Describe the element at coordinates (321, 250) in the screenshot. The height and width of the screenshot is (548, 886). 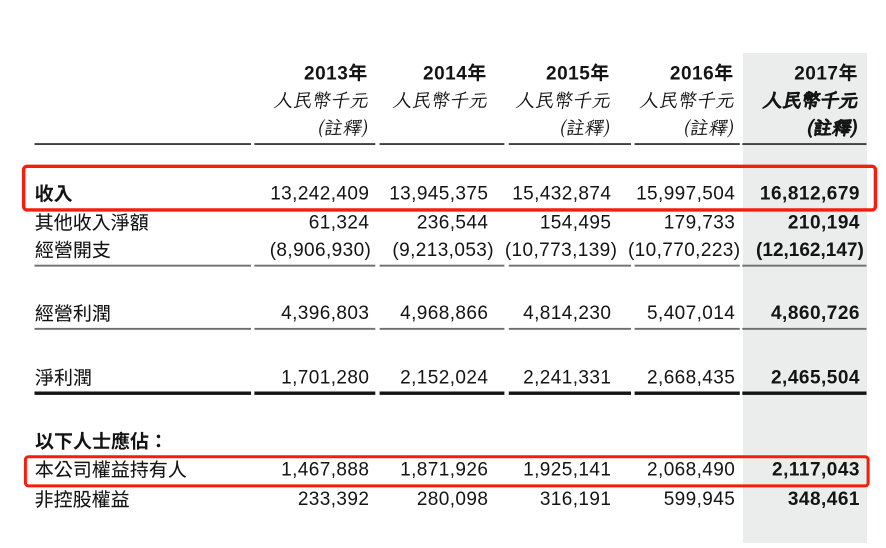
I see `svg-text: (8,906,930)` at that location.